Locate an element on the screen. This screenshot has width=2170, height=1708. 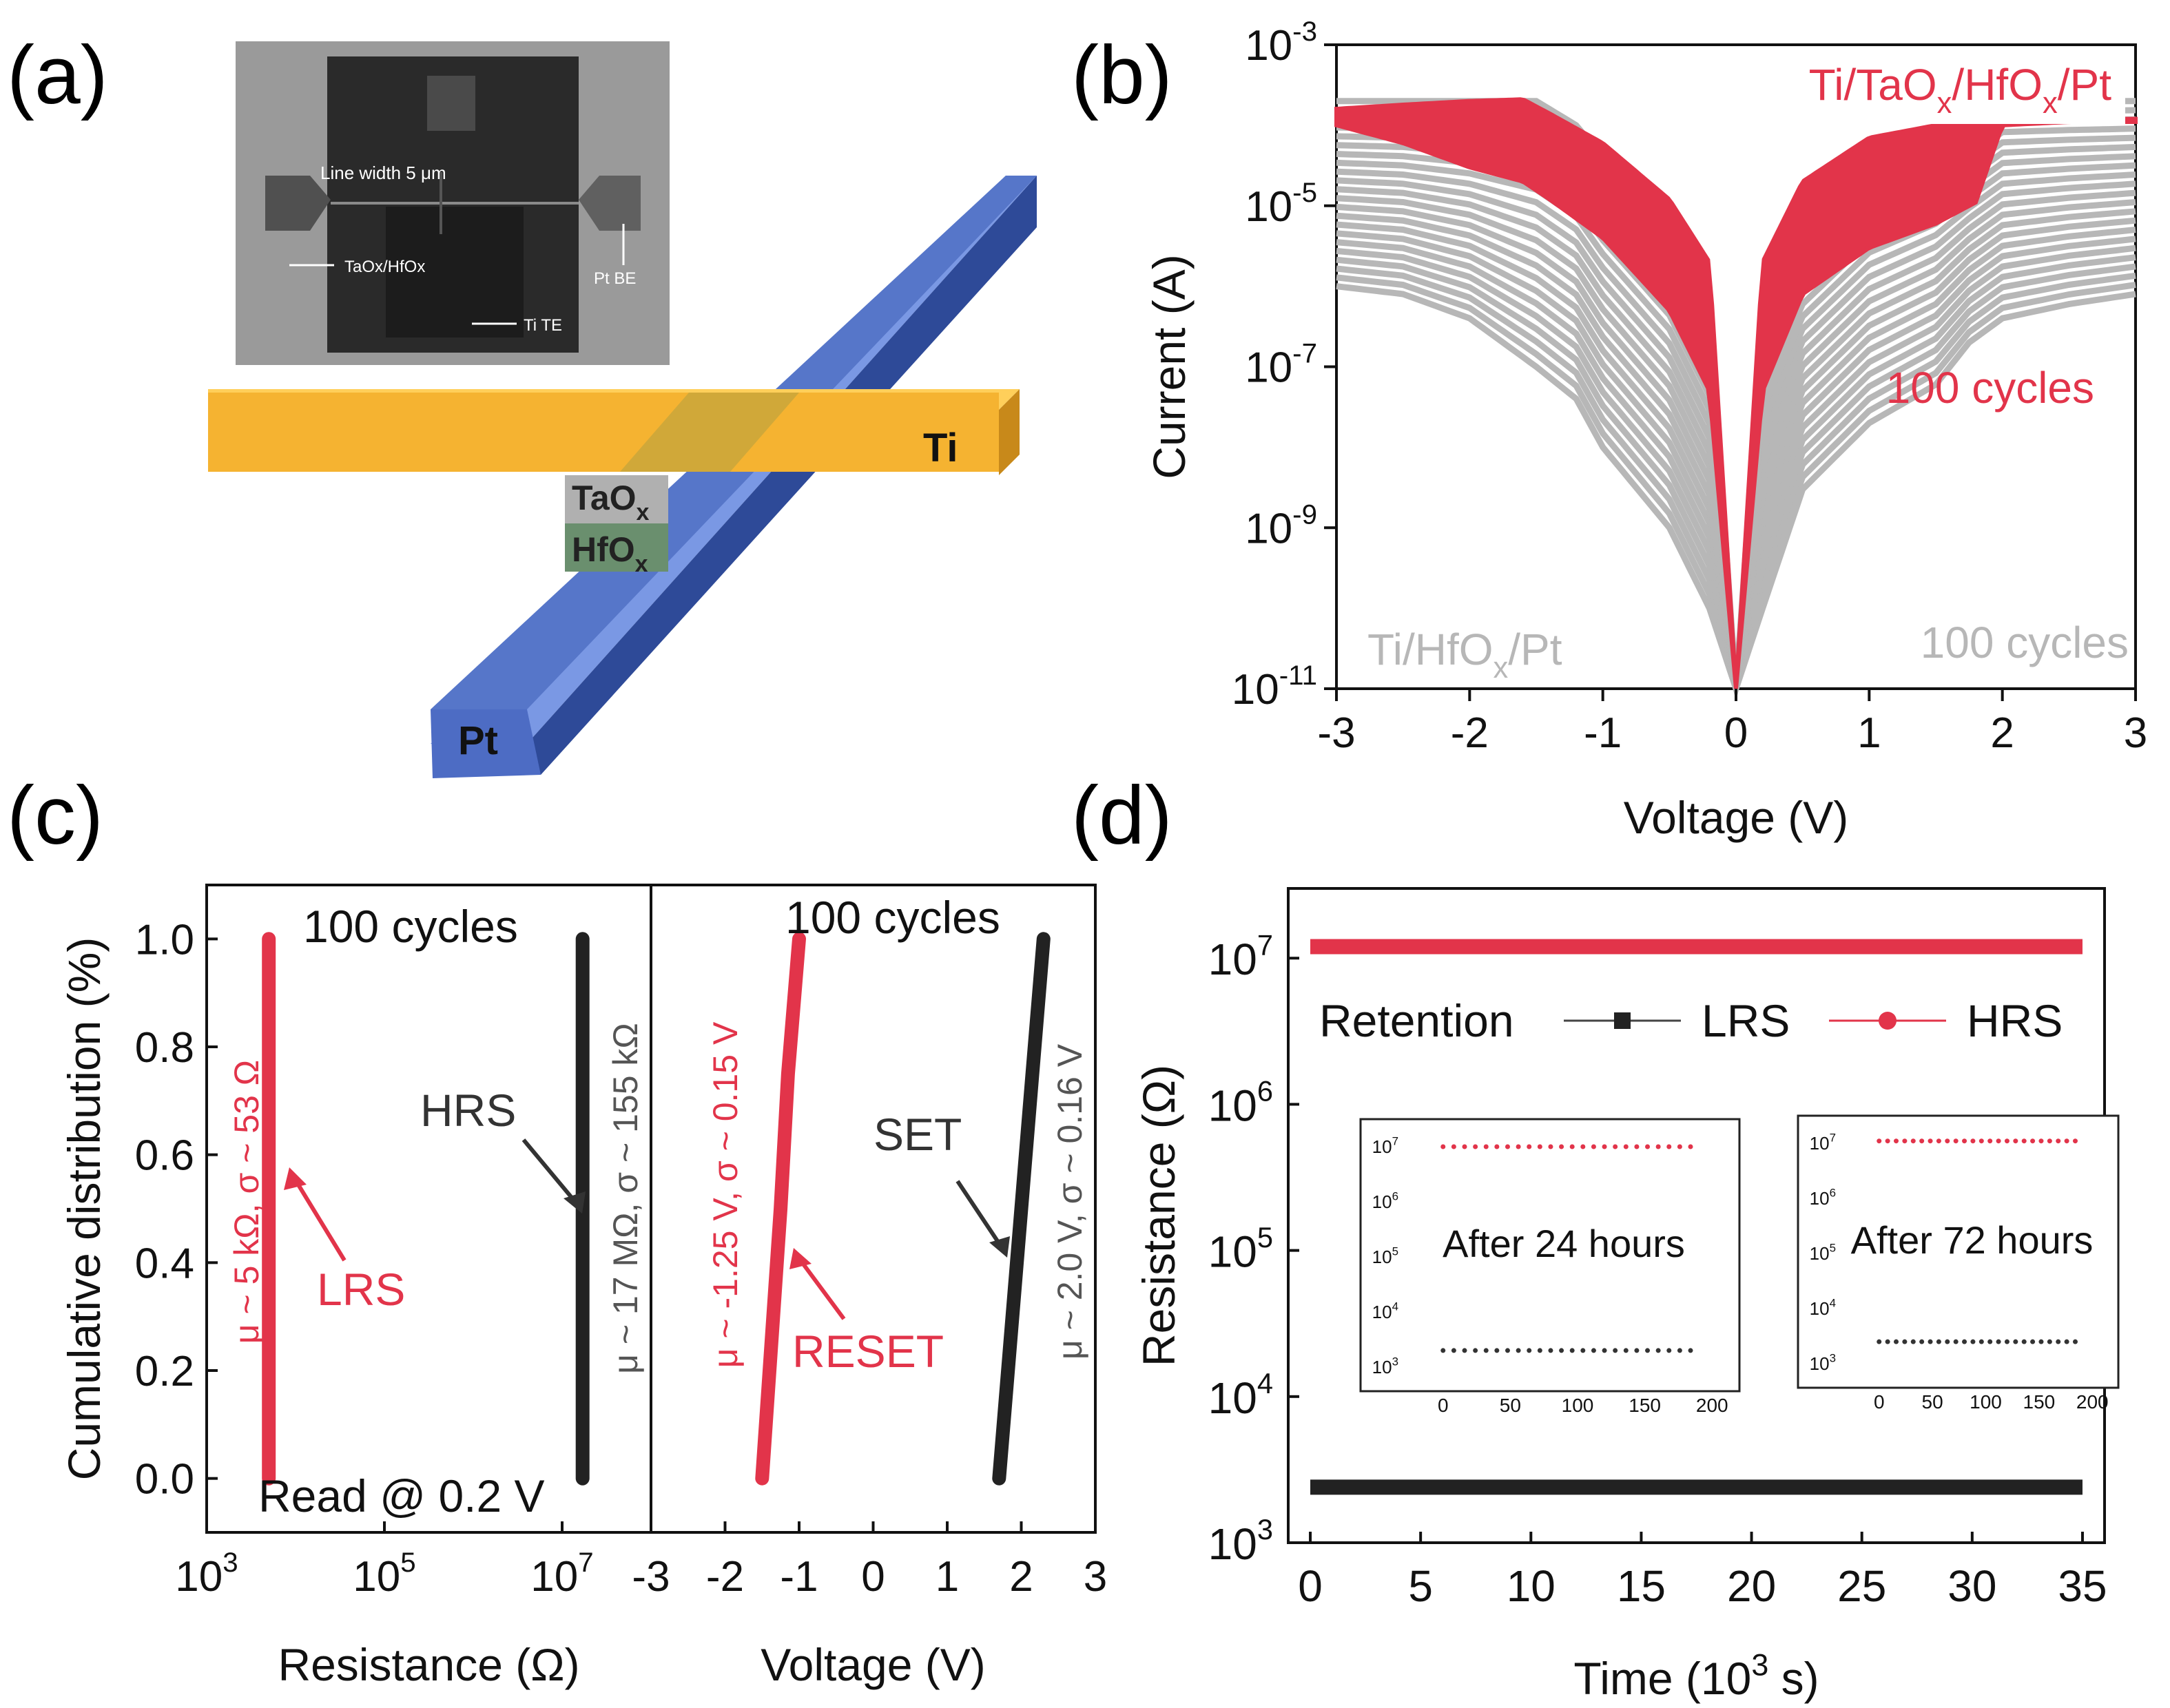
x-tick-label: 35 is located at coordinates (2082, 1586).